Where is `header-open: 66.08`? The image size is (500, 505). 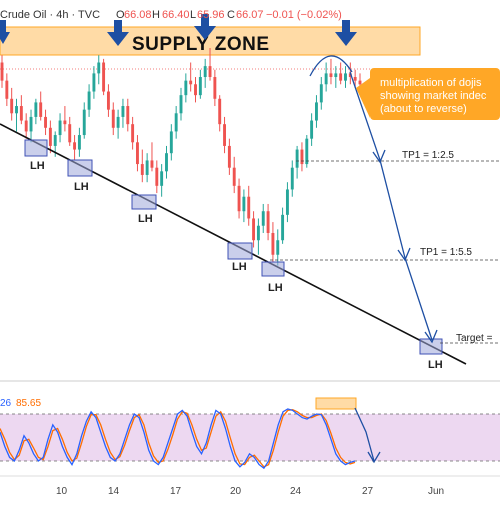 header-open: 66.08 is located at coordinates (138, 15).